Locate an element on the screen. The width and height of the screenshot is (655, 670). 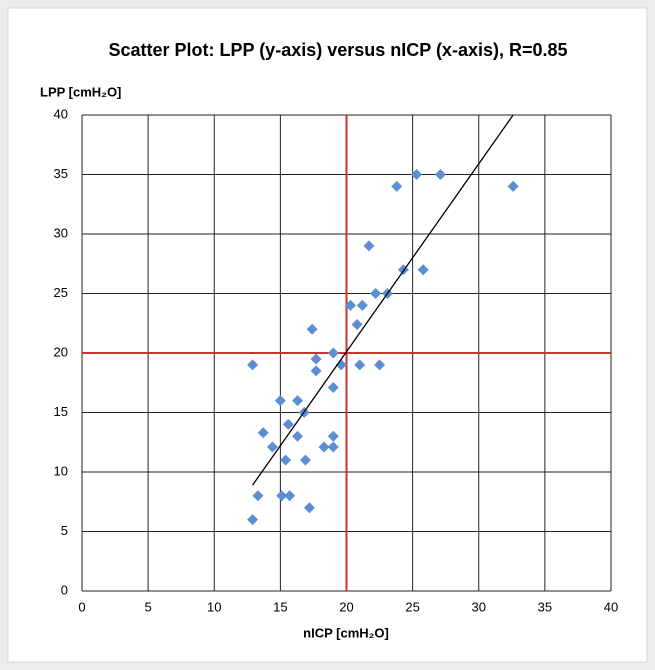
y-tick-label: 40 is located at coordinates (61, 113).